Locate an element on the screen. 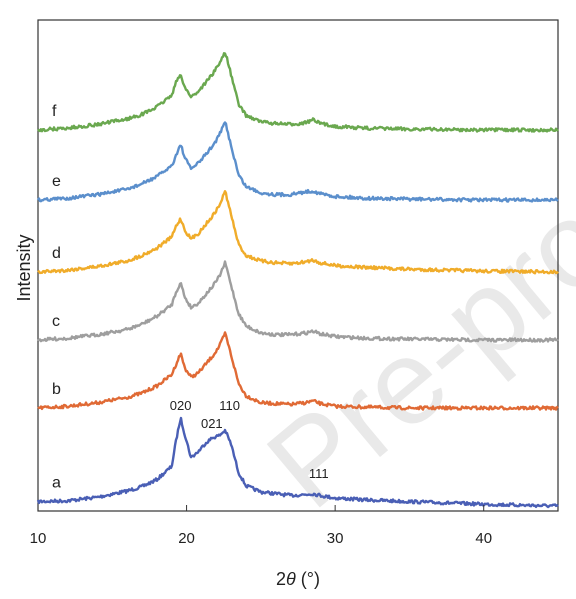 The width and height of the screenshot is (576, 599). series-line-e is located at coordinates (297, 162).